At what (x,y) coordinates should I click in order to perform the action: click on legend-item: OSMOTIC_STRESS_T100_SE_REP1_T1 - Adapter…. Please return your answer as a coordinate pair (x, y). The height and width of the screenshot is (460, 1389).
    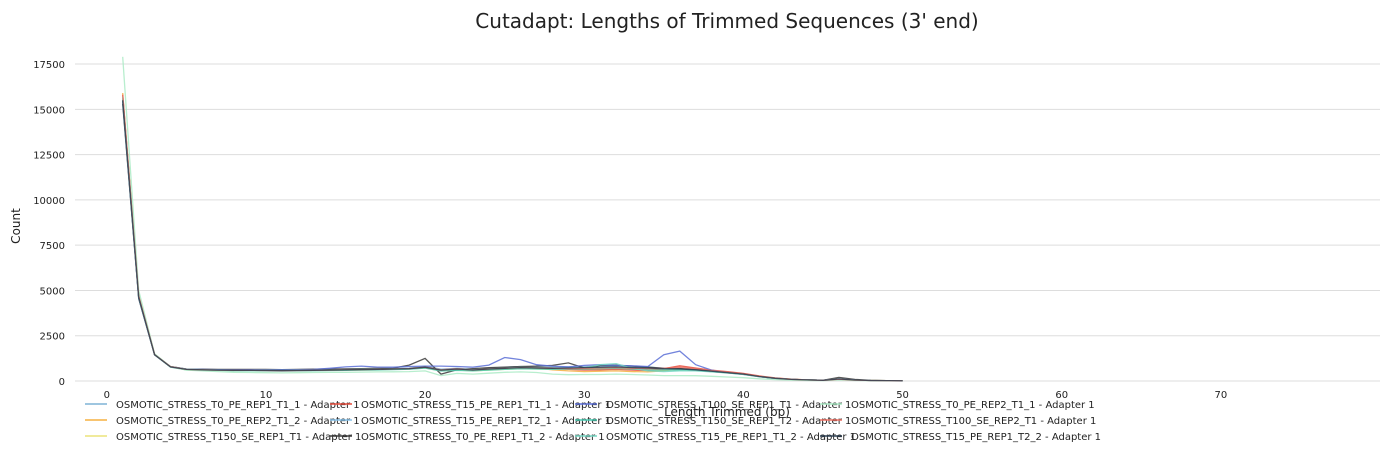
    Looking at the image, I should click on (713, 405).